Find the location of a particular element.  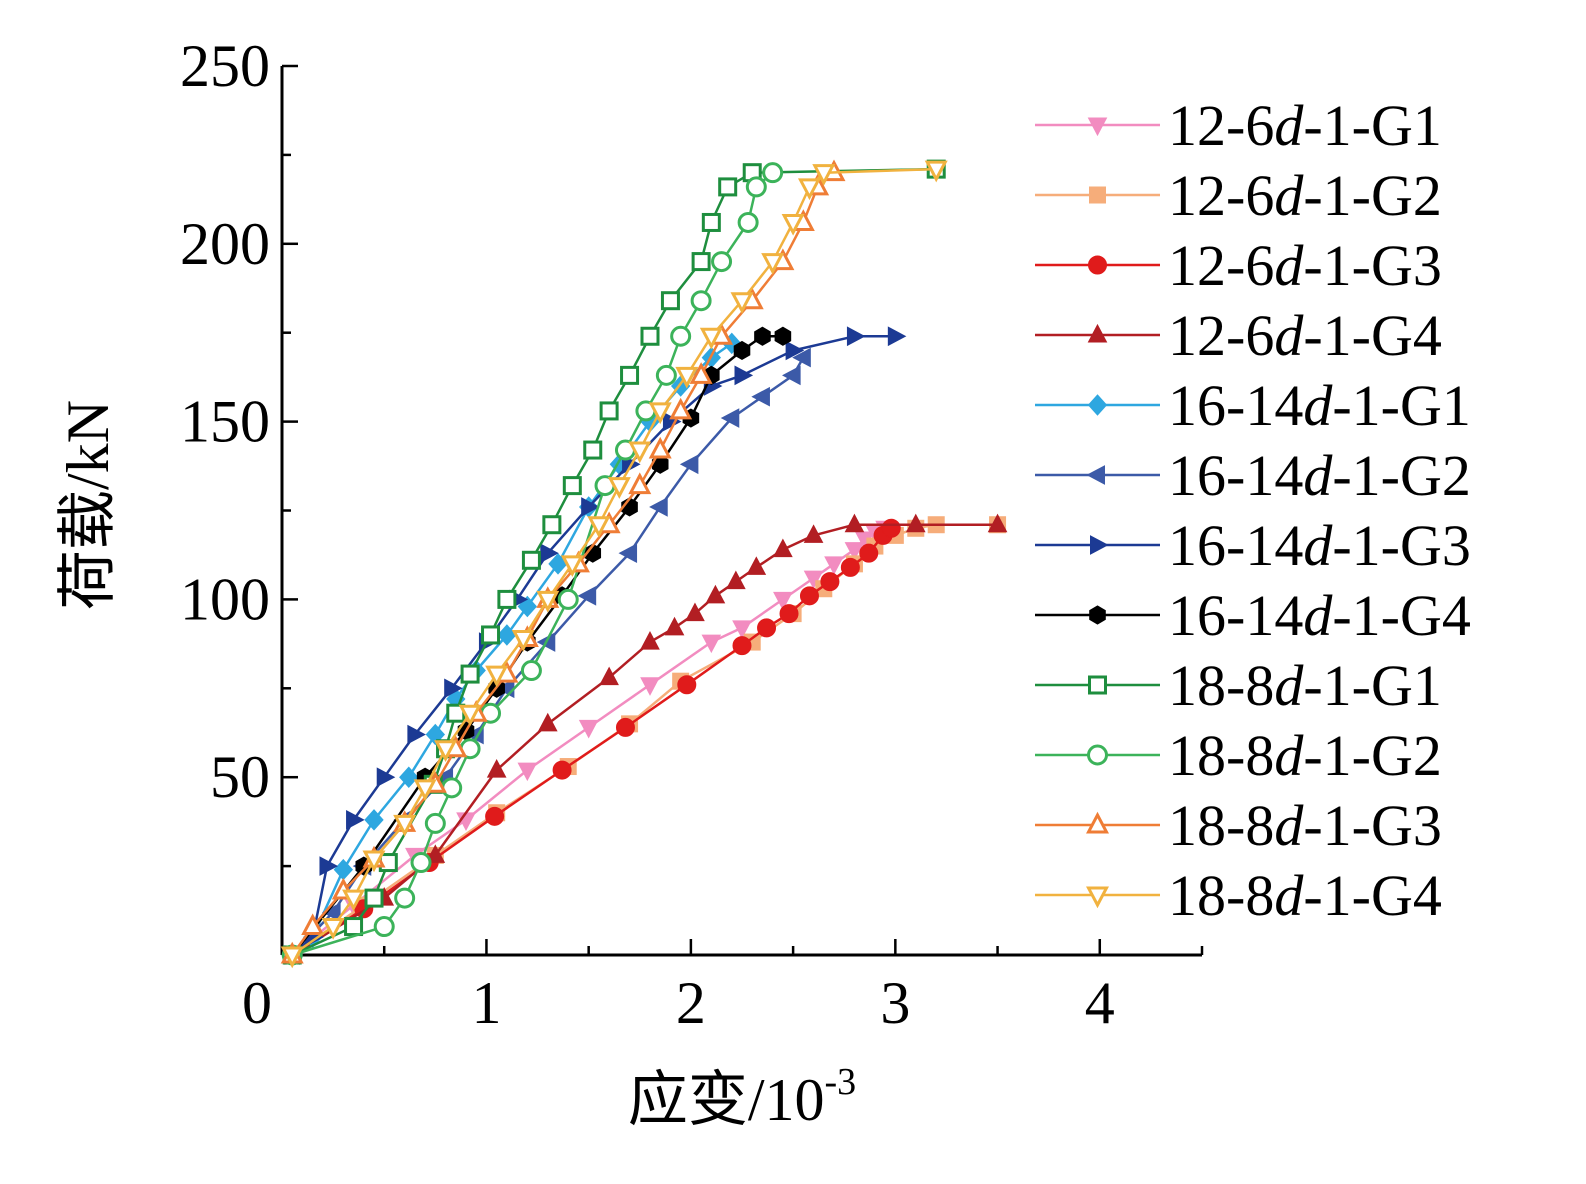

legend-label: 12-6d-1-G3 is located at coordinates (1305, 265).